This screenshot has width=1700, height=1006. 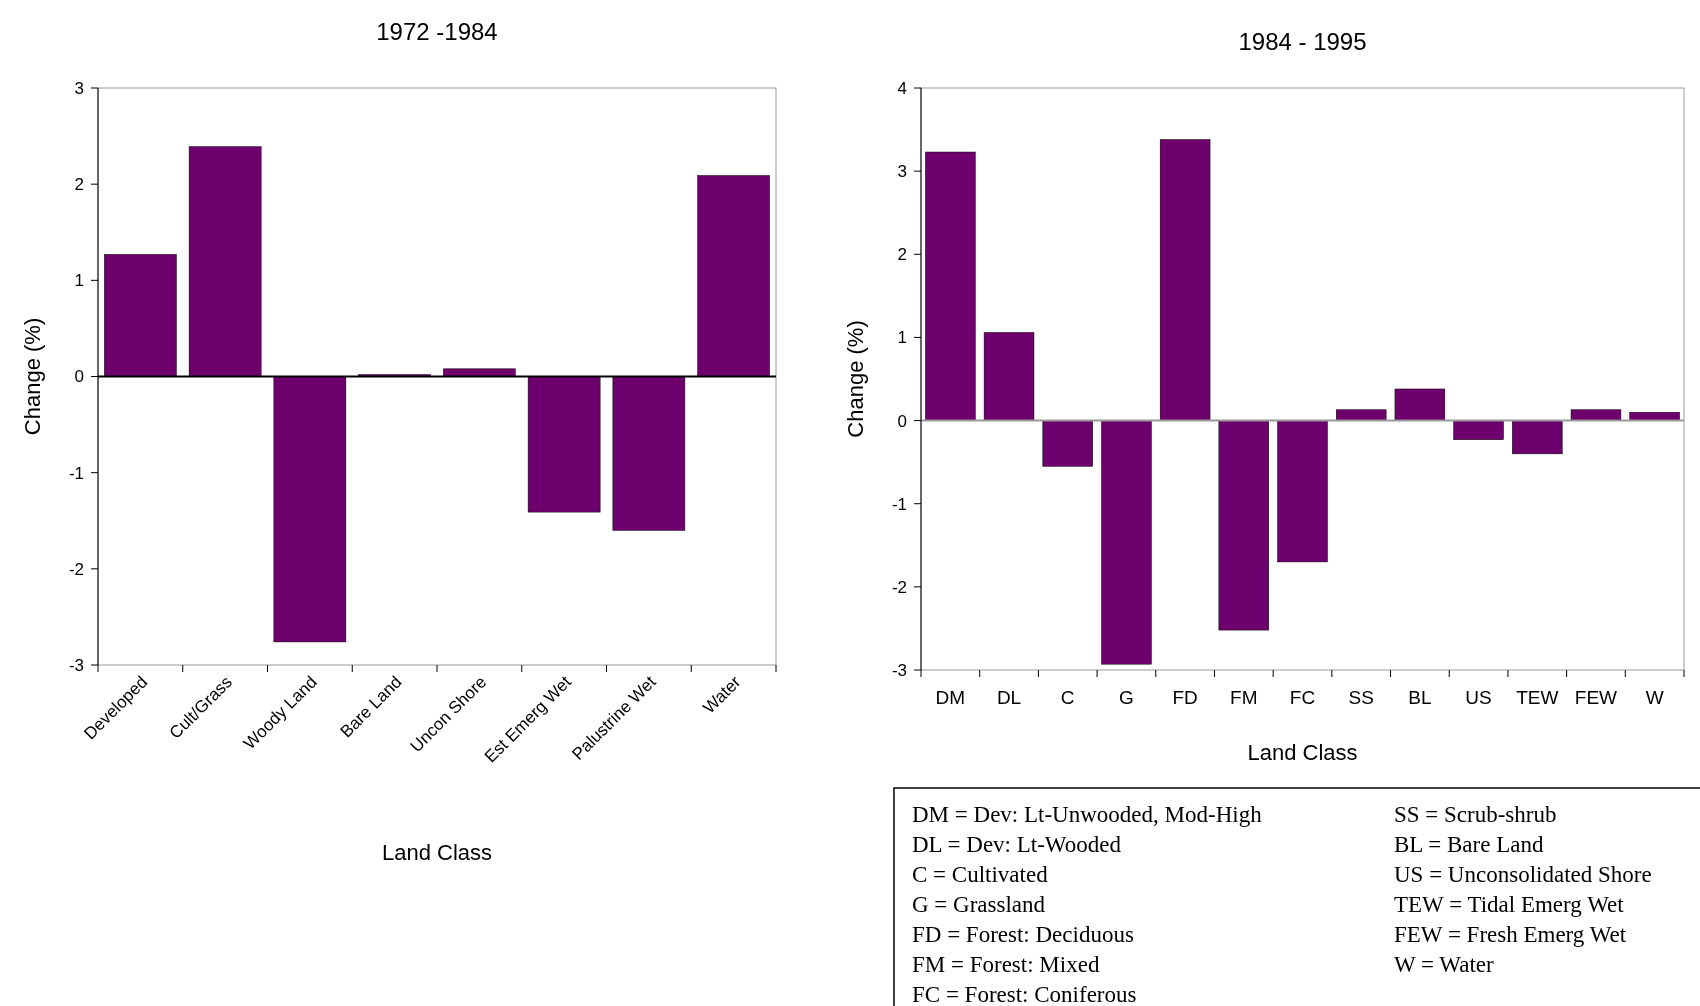 I want to click on text: FM = Forest: Mixed, so click(x=1006, y=964).